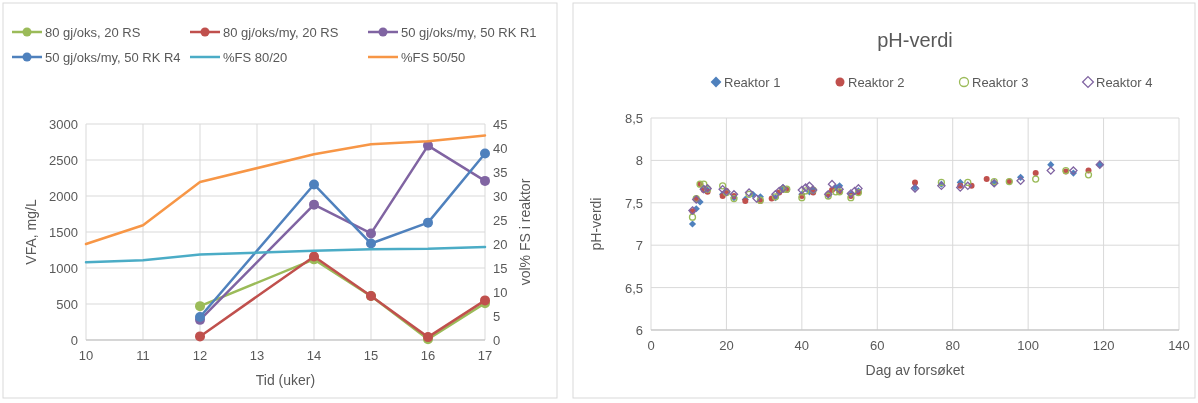 The image size is (1198, 403). What do you see at coordinates (67, 304) in the screenshot?
I see `y-tick-label: 500` at bounding box center [67, 304].